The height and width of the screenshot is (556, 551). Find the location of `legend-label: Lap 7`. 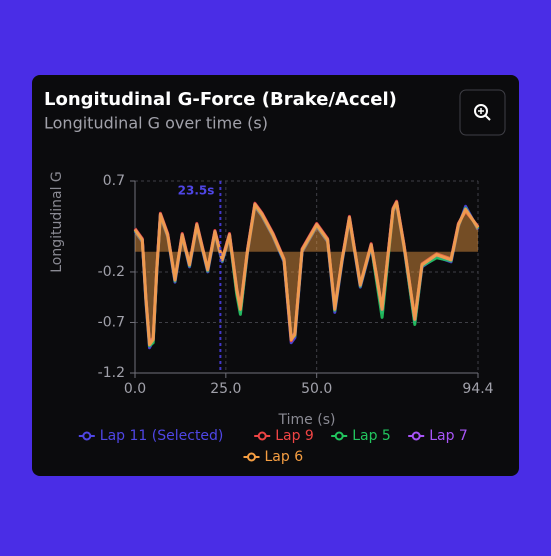

legend-label: Lap 7 is located at coordinates (448, 436).